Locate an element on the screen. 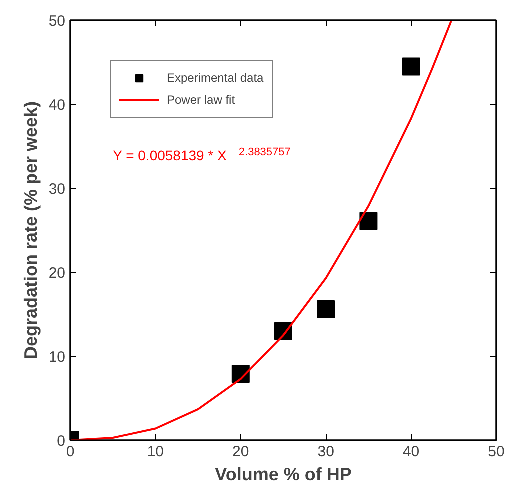 The image size is (512, 497). y-tick-label: 0 is located at coordinates (61, 441).